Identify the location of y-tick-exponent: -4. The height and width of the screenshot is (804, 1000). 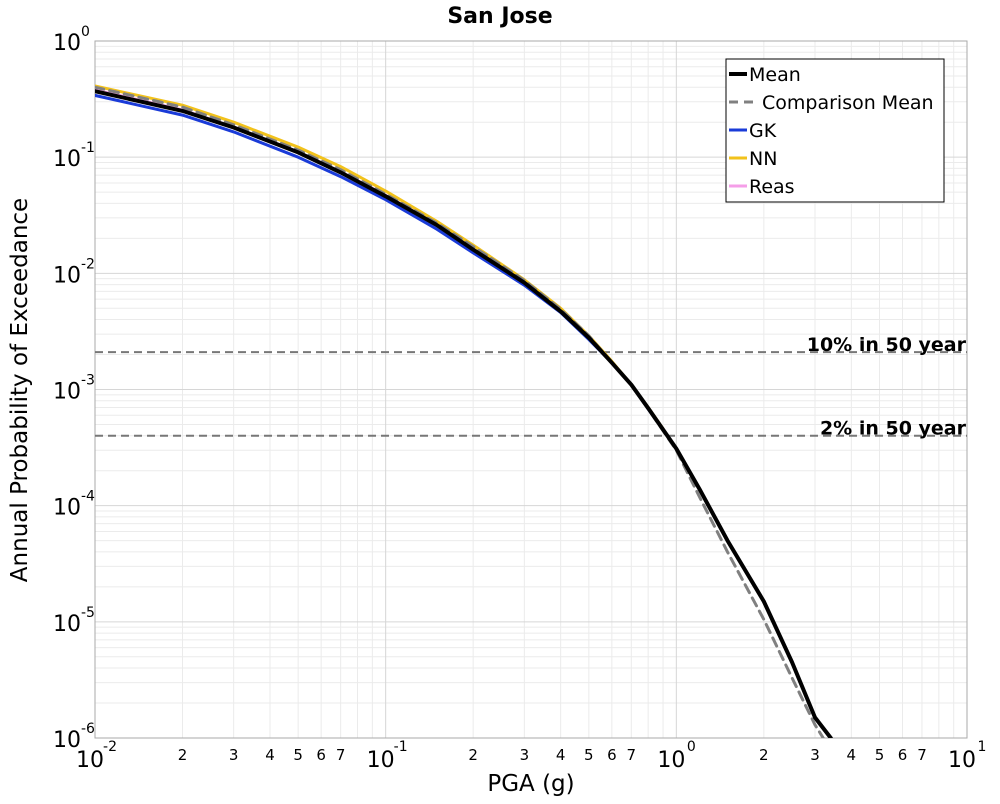
(88, 497).